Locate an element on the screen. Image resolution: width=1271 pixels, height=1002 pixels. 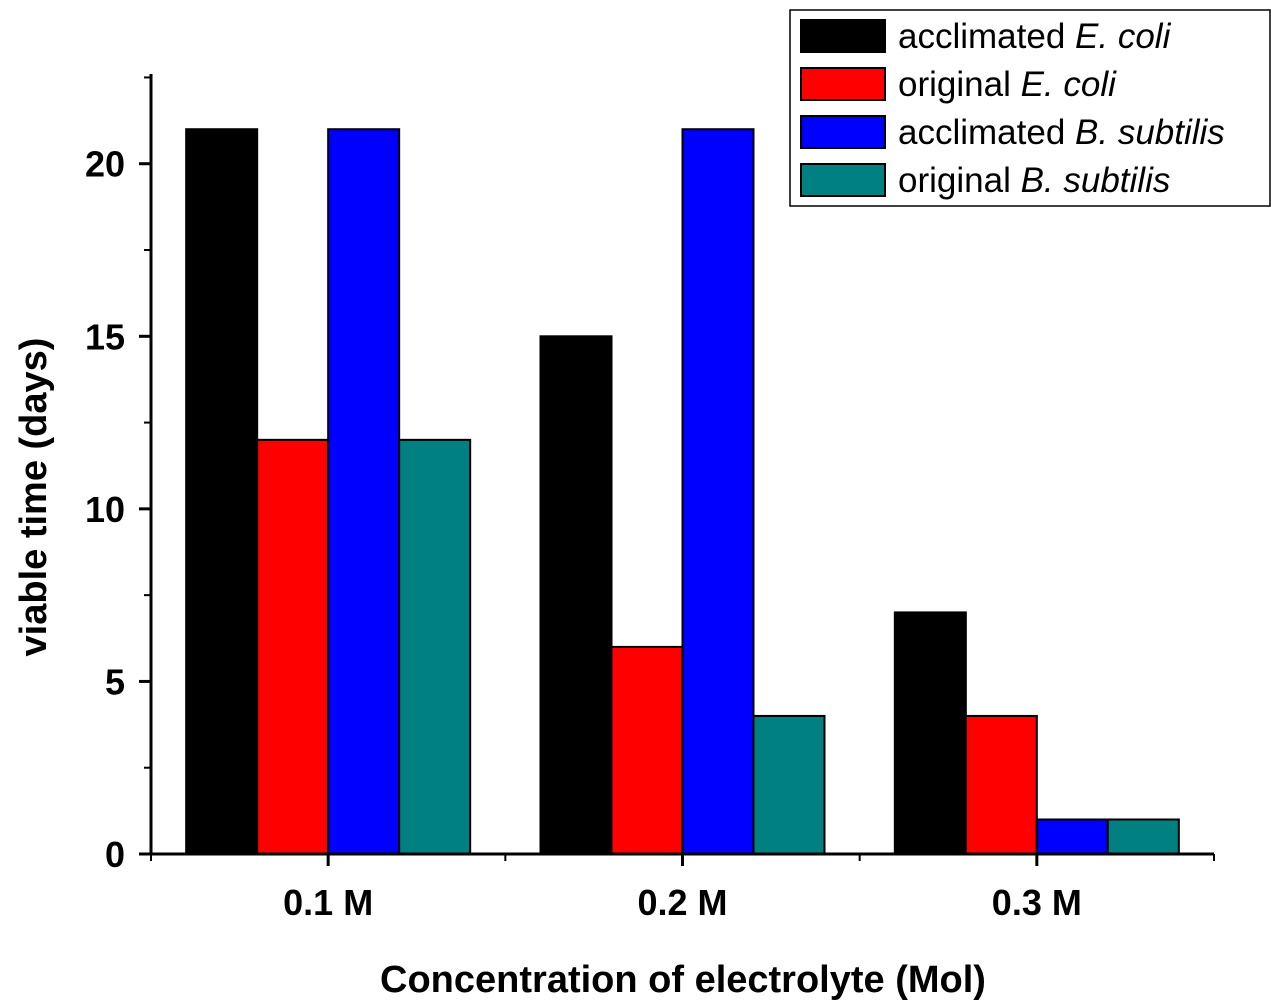
y-tick-label-2: 5 is located at coordinates (115, 681).